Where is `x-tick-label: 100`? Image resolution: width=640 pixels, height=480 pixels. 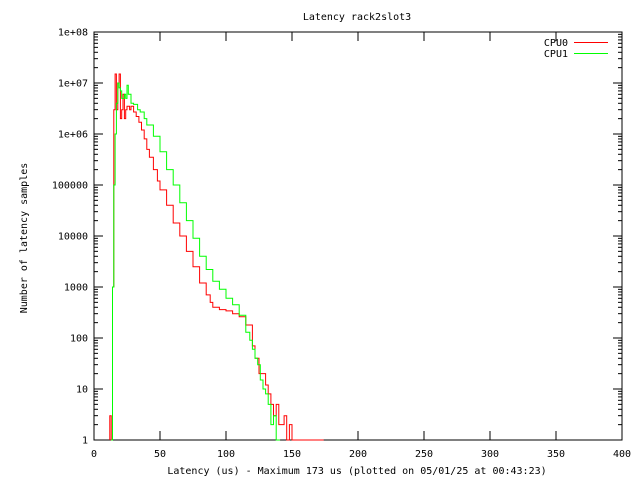 x-tick-label: 100 is located at coordinates (226, 454).